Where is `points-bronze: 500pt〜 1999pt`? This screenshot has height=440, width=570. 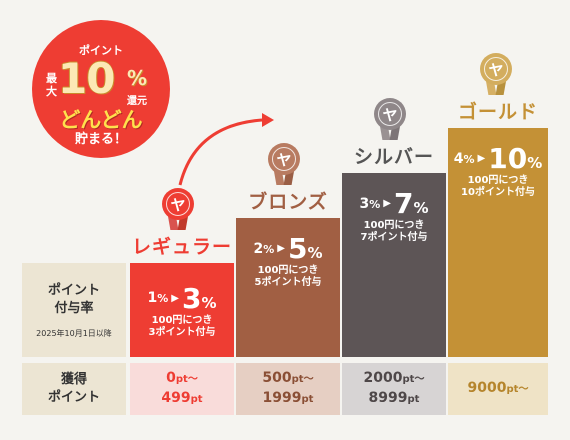
points-bronze: 500pt〜 1999pt is located at coordinates (288, 389).